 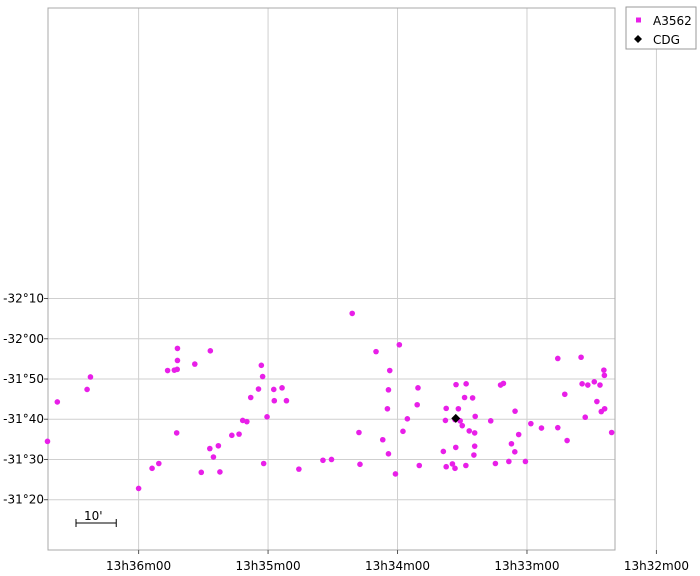 What do you see at coordinates (672, 21) in the screenshot?
I see `legend-label: A3562` at bounding box center [672, 21].